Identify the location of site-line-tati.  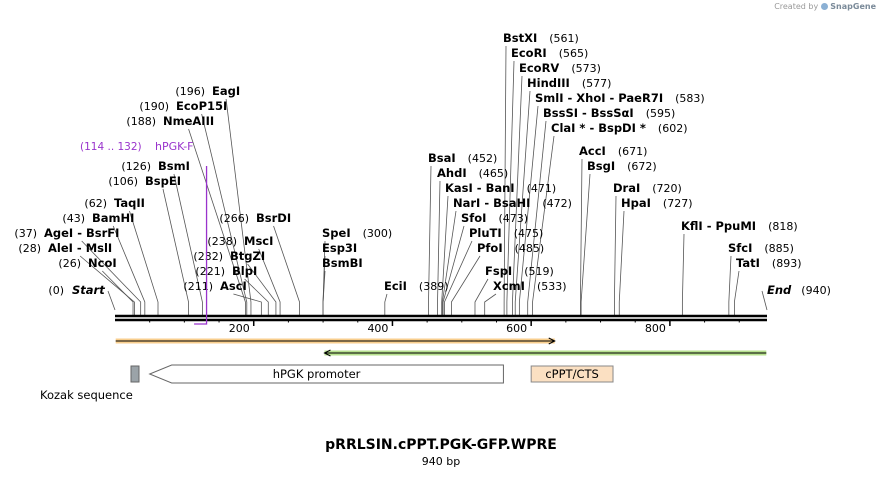
(737, 292).